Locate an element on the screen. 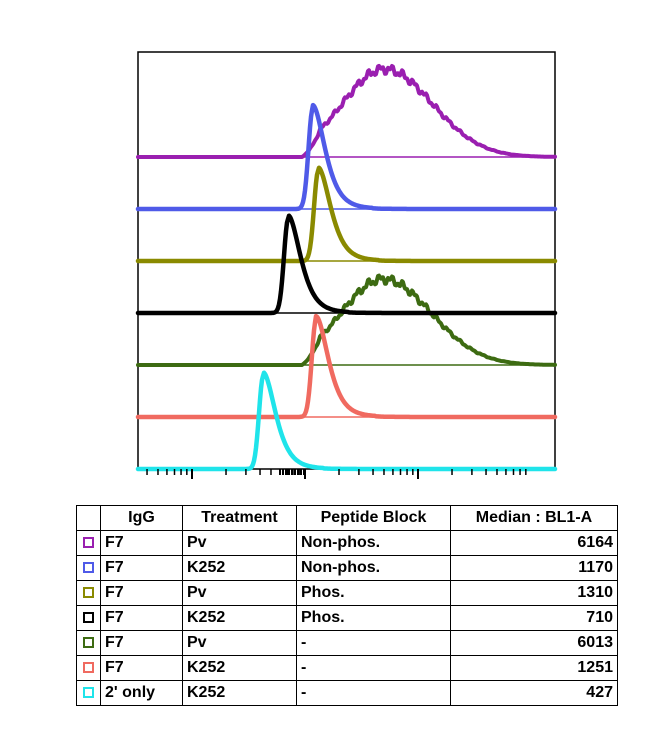  header-peptide-block: Peptide Block is located at coordinates (373, 518).